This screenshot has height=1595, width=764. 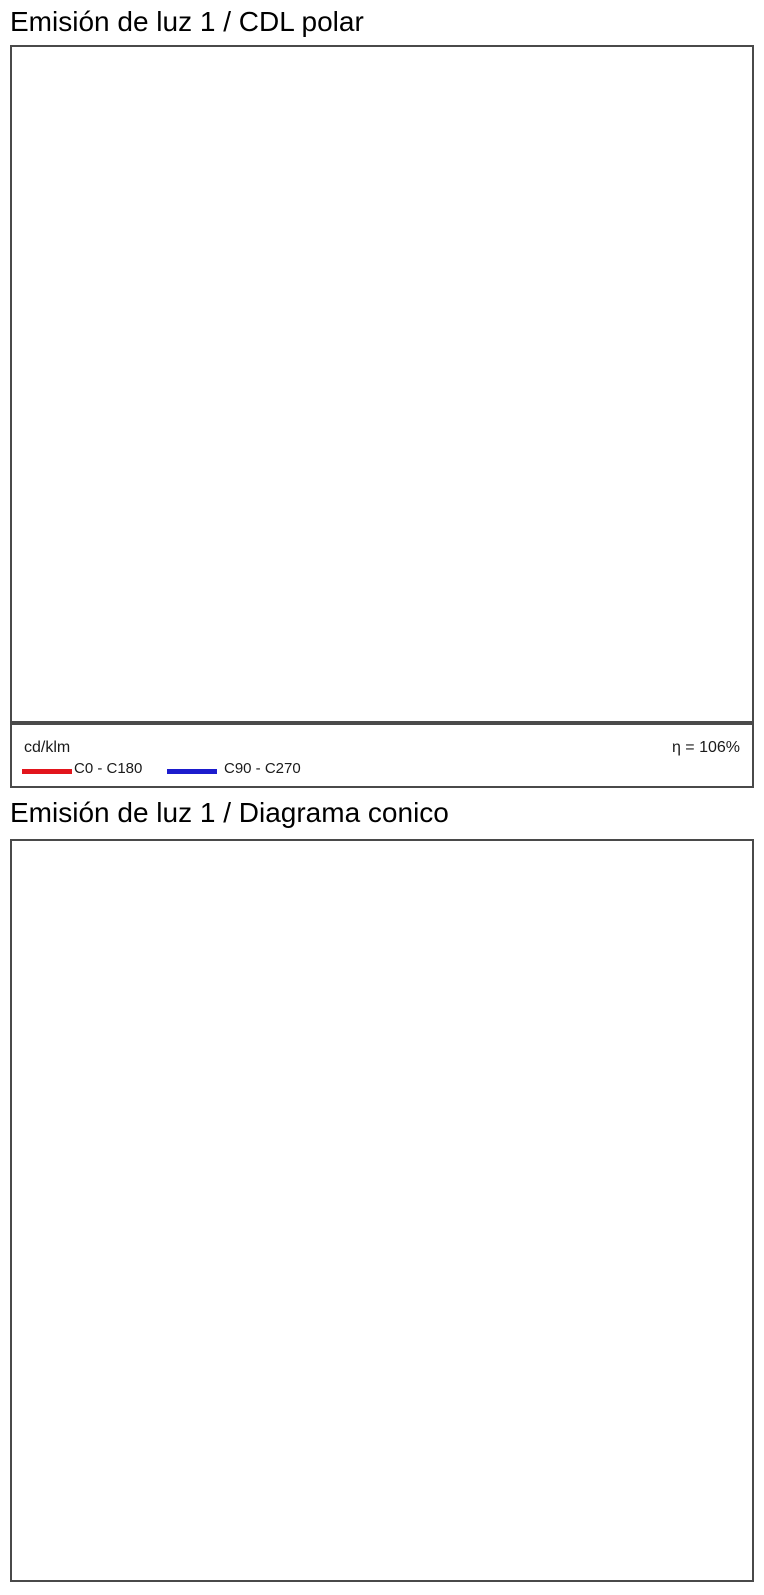 I want to click on polar-legend: C0 - C180 C90 - C270, so click(x=382, y=772).